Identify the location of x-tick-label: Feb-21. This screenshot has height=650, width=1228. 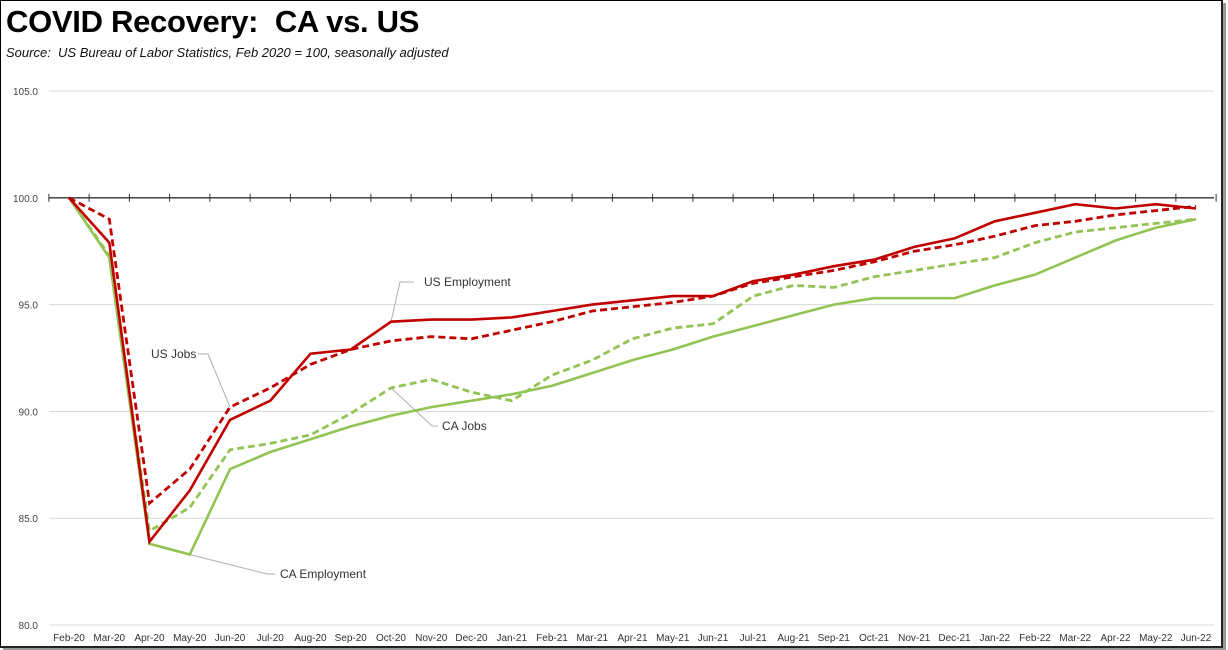
(552, 638).